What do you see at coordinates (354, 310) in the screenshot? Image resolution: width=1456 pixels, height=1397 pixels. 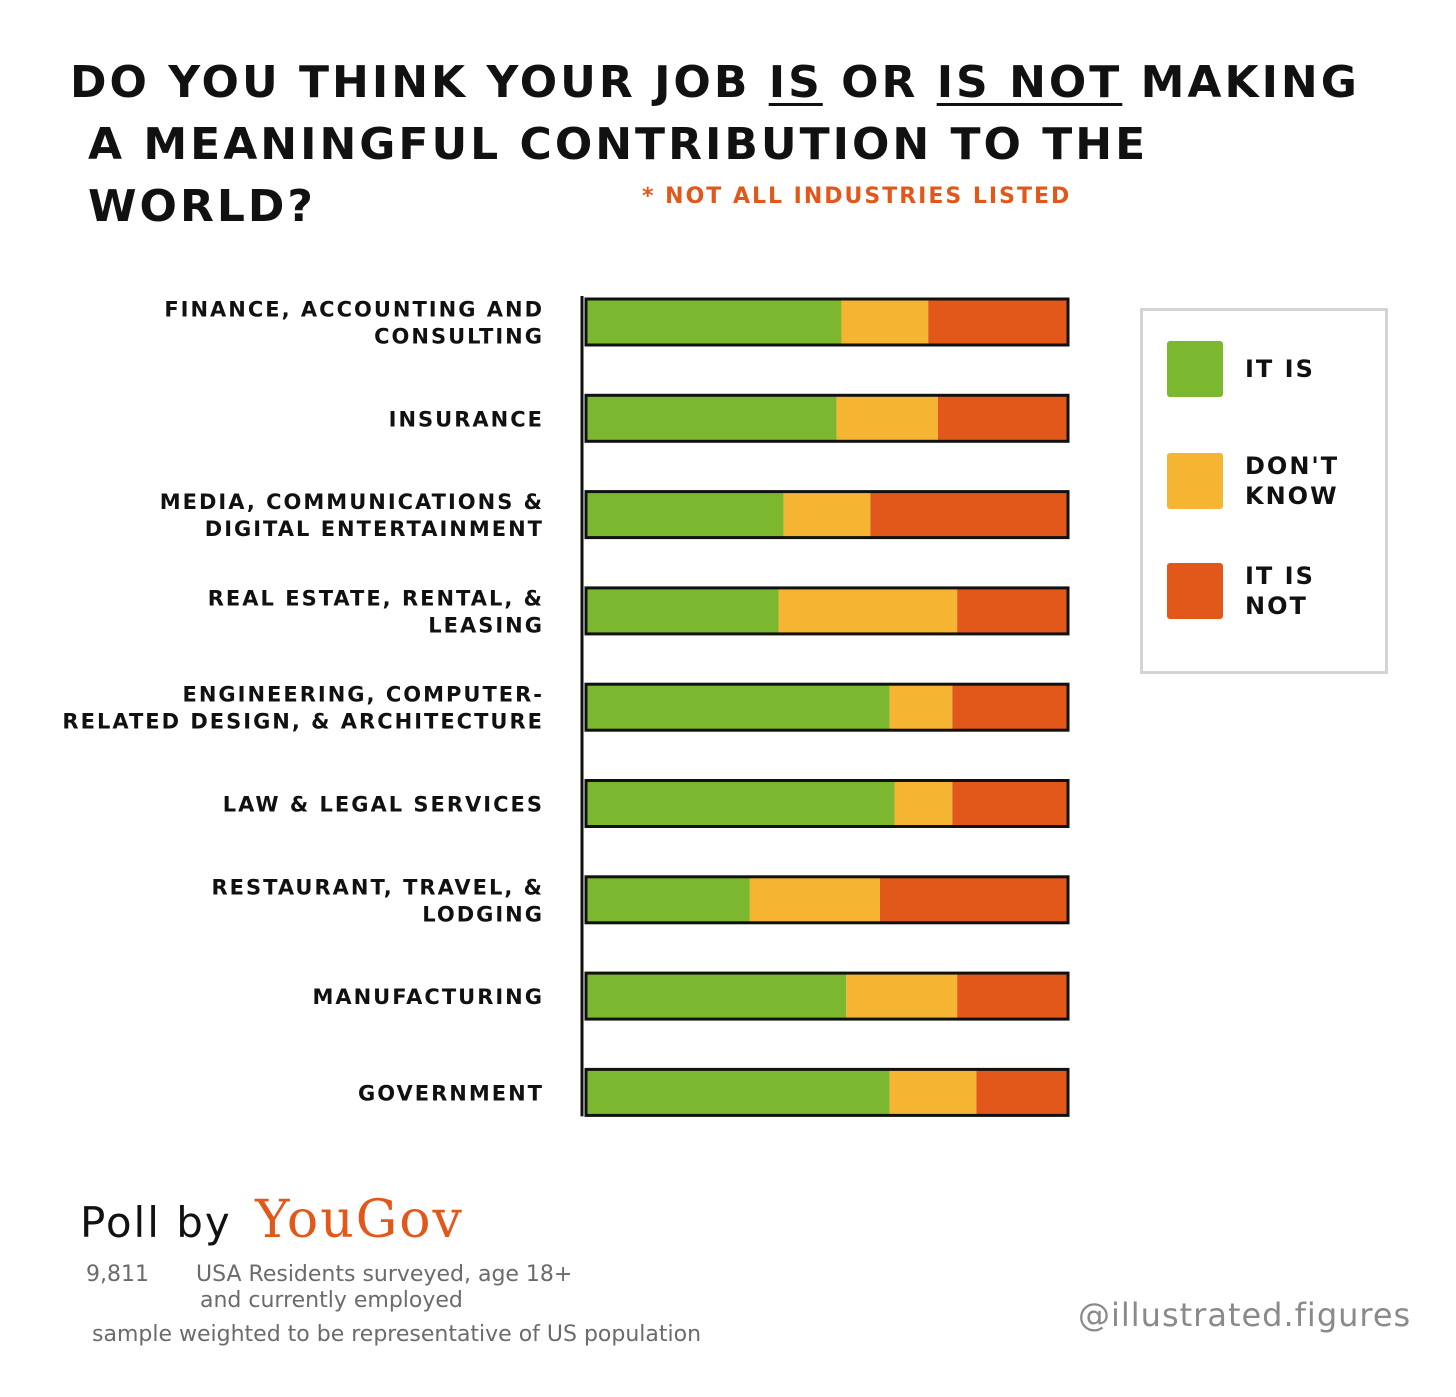 I see `category-label-line: FINANCE, ACCOUNTING AND` at bounding box center [354, 310].